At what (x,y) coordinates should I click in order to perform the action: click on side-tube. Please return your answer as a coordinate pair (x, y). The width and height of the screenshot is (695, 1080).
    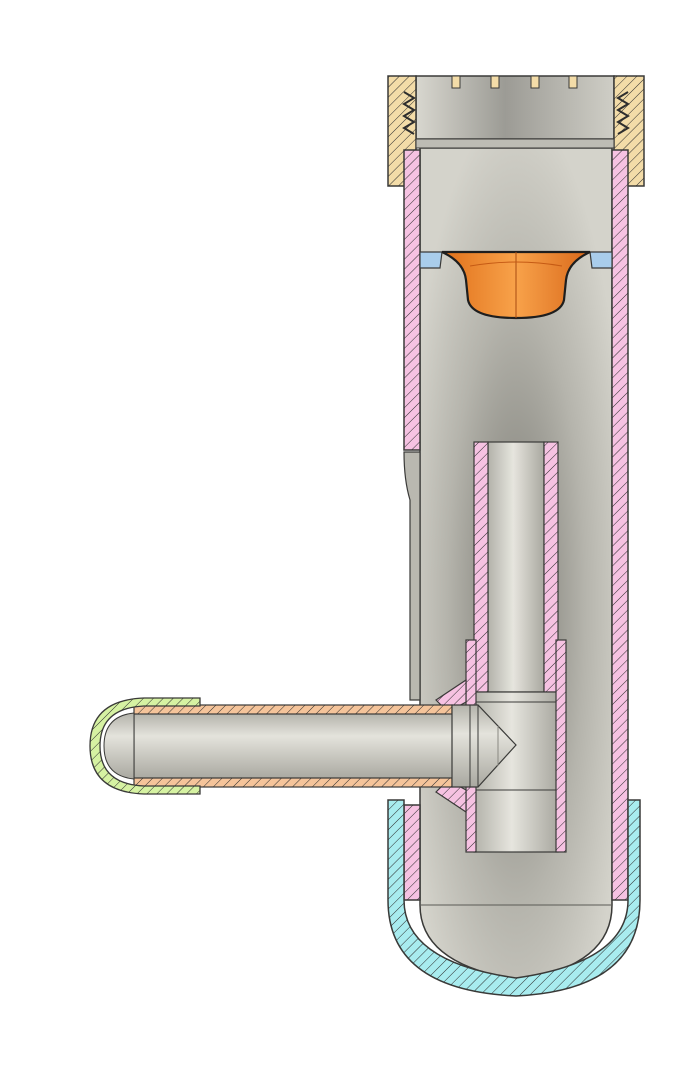
    Looking at the image, I should click on (325, 746).